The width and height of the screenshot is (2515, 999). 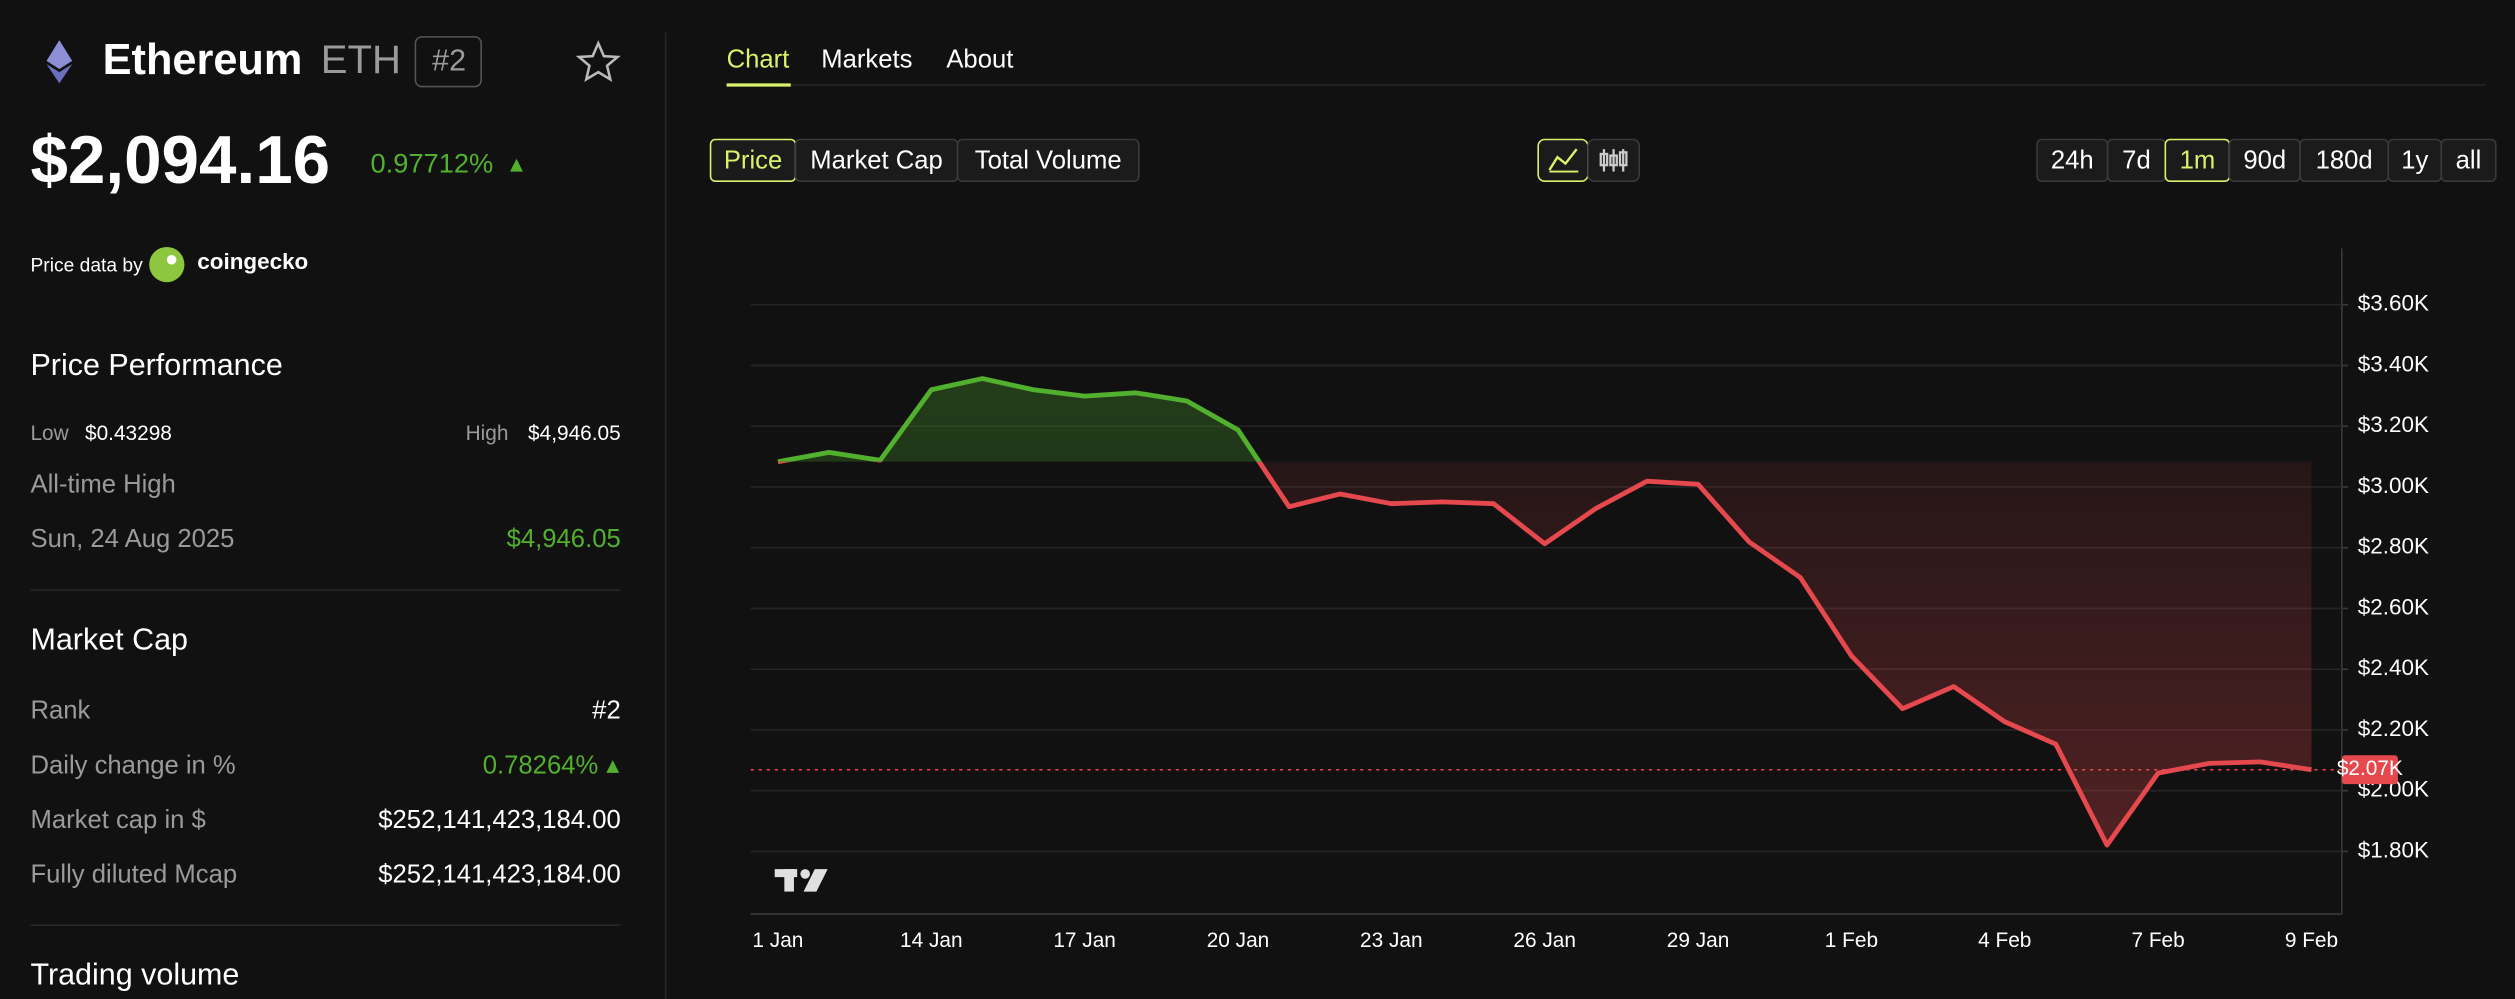 What do you see at coordinates (203, 60) in the screenshot?
I see `coin-name: Ethereum` at bounding box center [203, 60].